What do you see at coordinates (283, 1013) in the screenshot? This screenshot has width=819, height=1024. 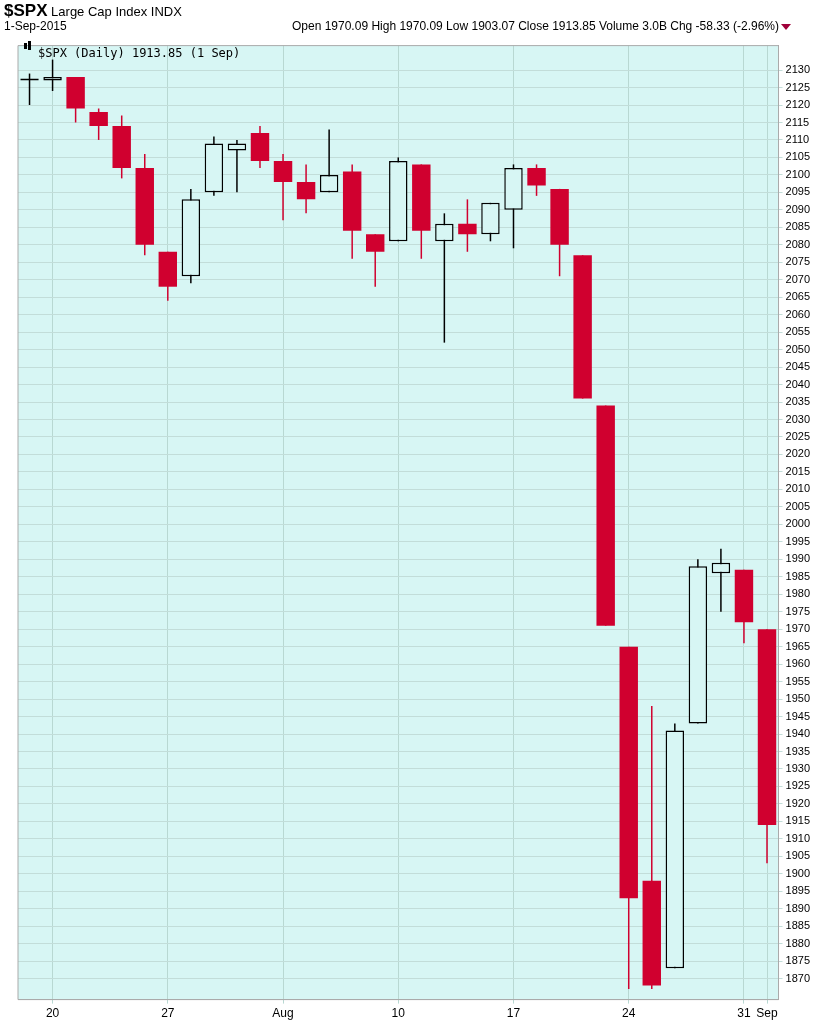 I see `x-tick-label: Aug` at bounding box center [283, 1013].